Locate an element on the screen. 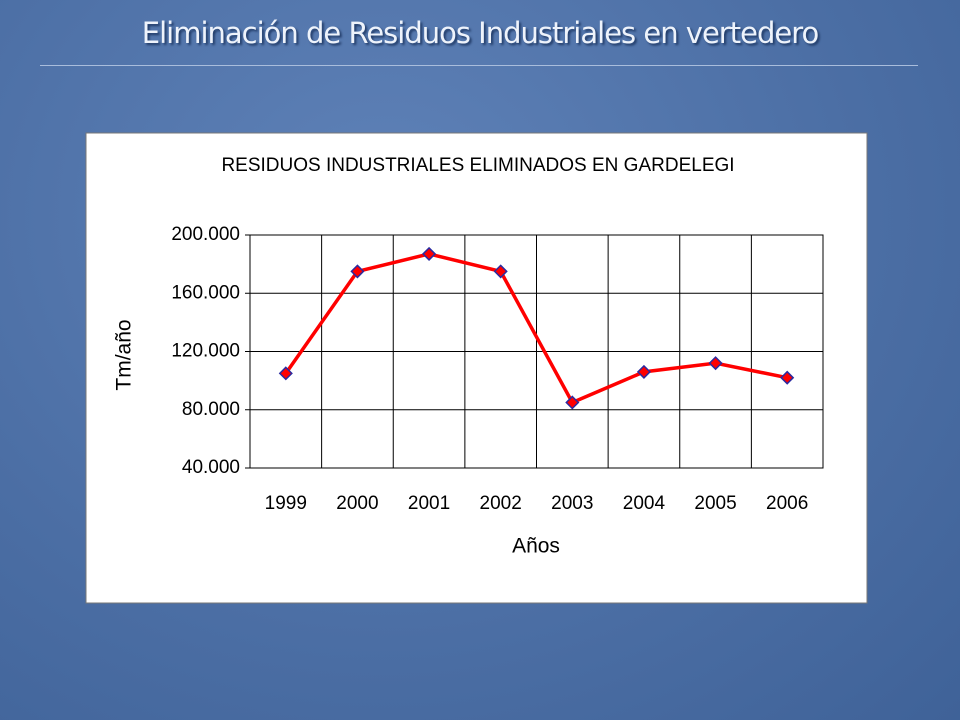 The image size is (960, 720). x-tick-label: 2005 is located at coordinates (715, 503).